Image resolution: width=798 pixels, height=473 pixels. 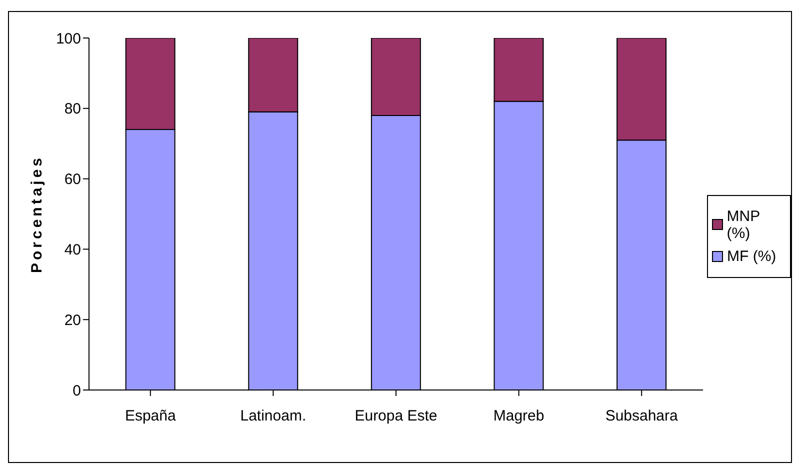 I want to click on x-tick-label: Subsahara, so click(x=642, y=416).